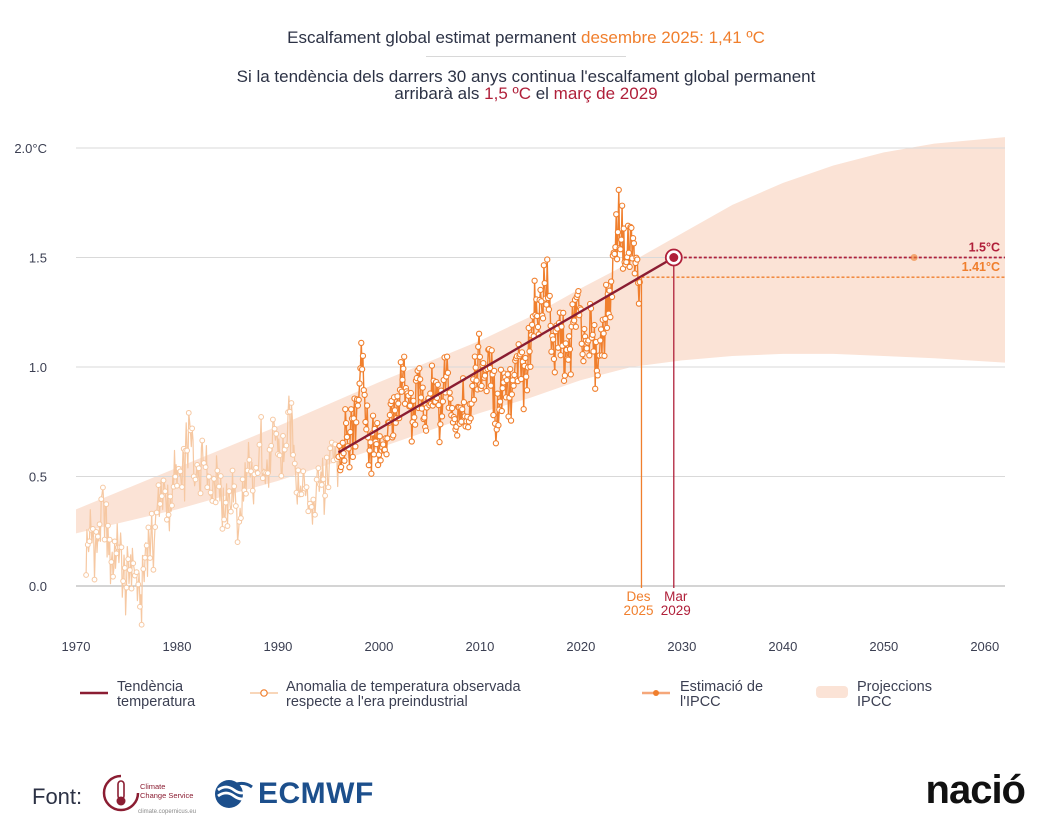 This screenshot has width=1052, height=837. What do you see at coordinates (681, 646) in the screenshot?
I see `x-tick-label: 2030` at bounding box center [681, 646].